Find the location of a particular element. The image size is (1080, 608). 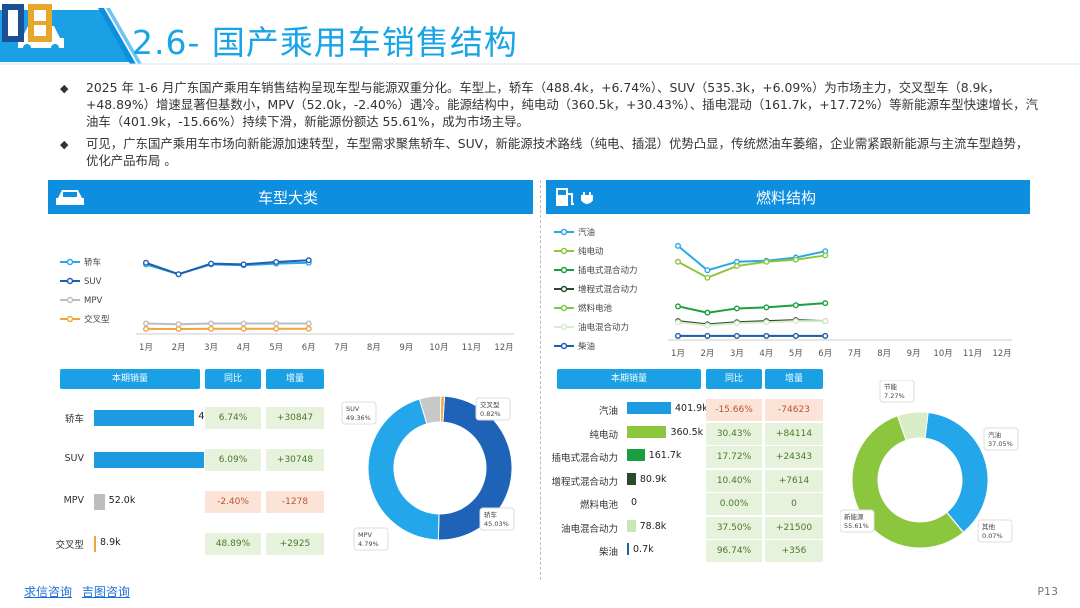

x-tick-label: 1月 is located at coordinates (678, 353).